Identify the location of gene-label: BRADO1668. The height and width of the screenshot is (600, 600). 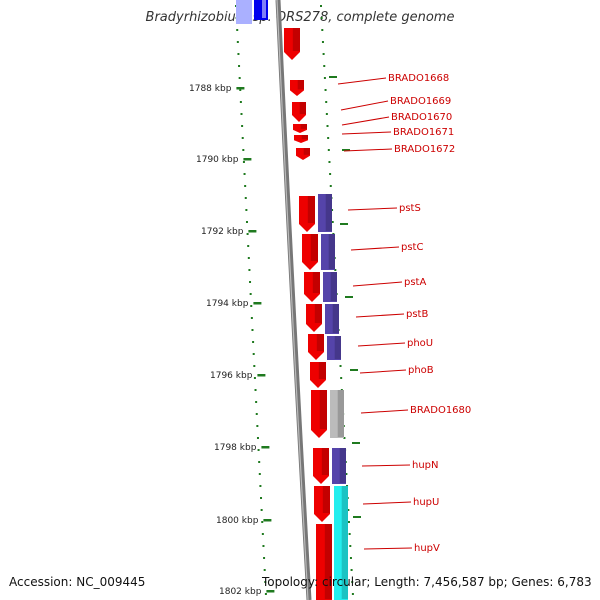
(418, 78).